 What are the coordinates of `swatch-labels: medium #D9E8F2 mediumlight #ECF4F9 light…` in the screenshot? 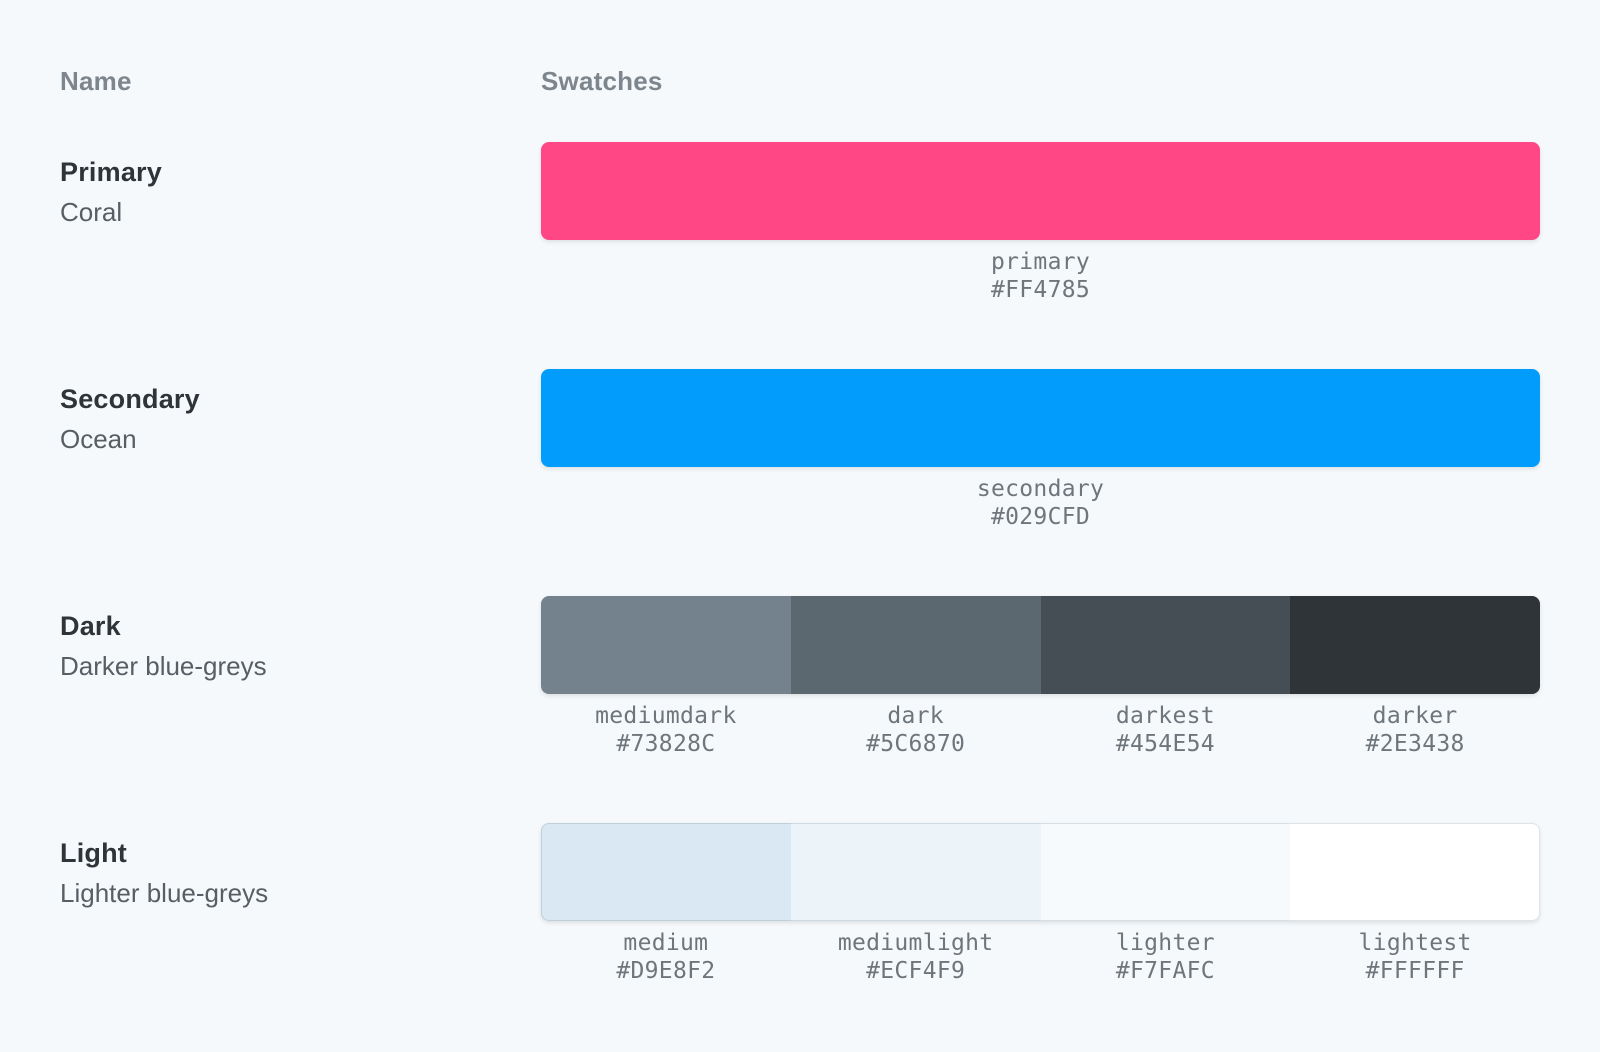 It's located at (1040, 957).